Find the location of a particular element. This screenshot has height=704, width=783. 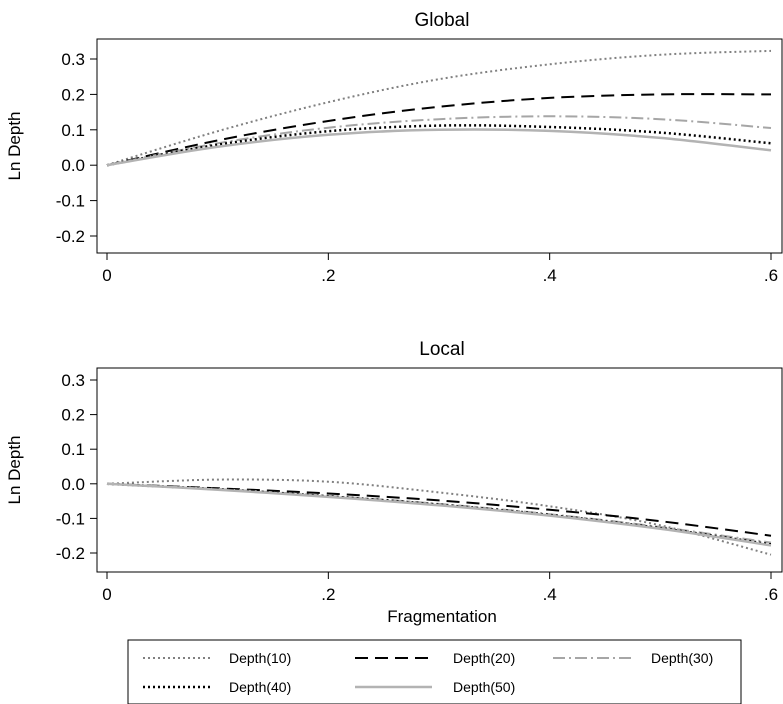

panel-local-series is located at coordinates (439, 517).